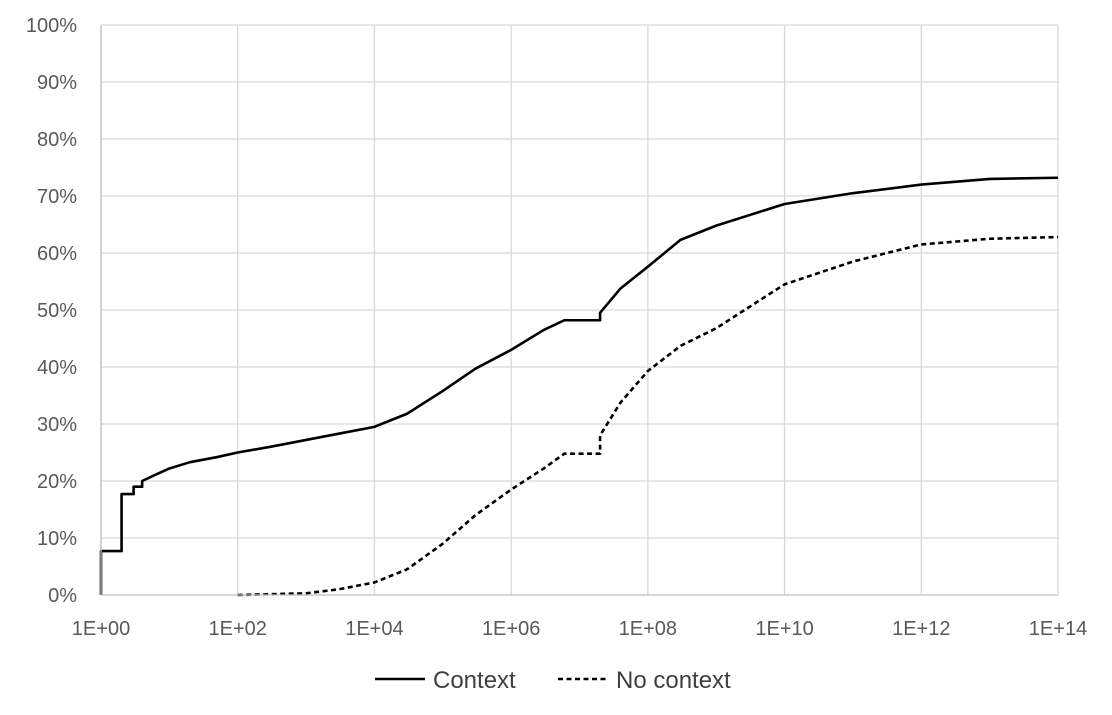  I want to click on y-tick-label: 50%, so click(57, 311).